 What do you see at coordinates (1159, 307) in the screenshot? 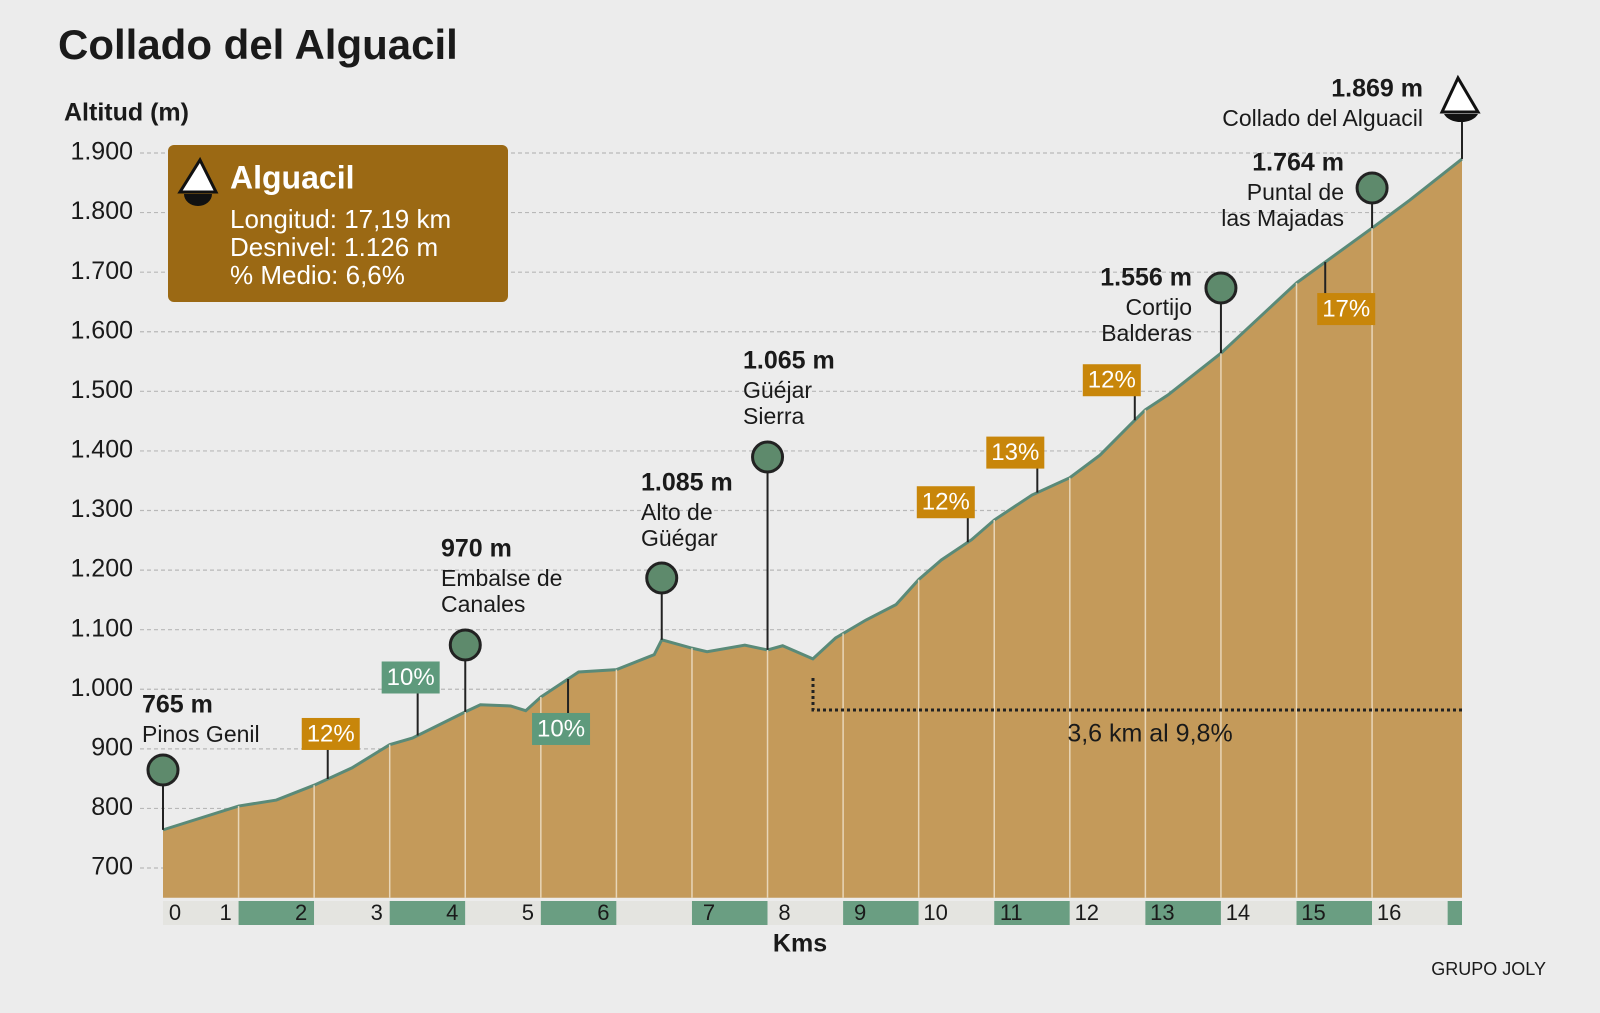
I see `summit-name: Cortijo` at bounding box center [1159, 307].